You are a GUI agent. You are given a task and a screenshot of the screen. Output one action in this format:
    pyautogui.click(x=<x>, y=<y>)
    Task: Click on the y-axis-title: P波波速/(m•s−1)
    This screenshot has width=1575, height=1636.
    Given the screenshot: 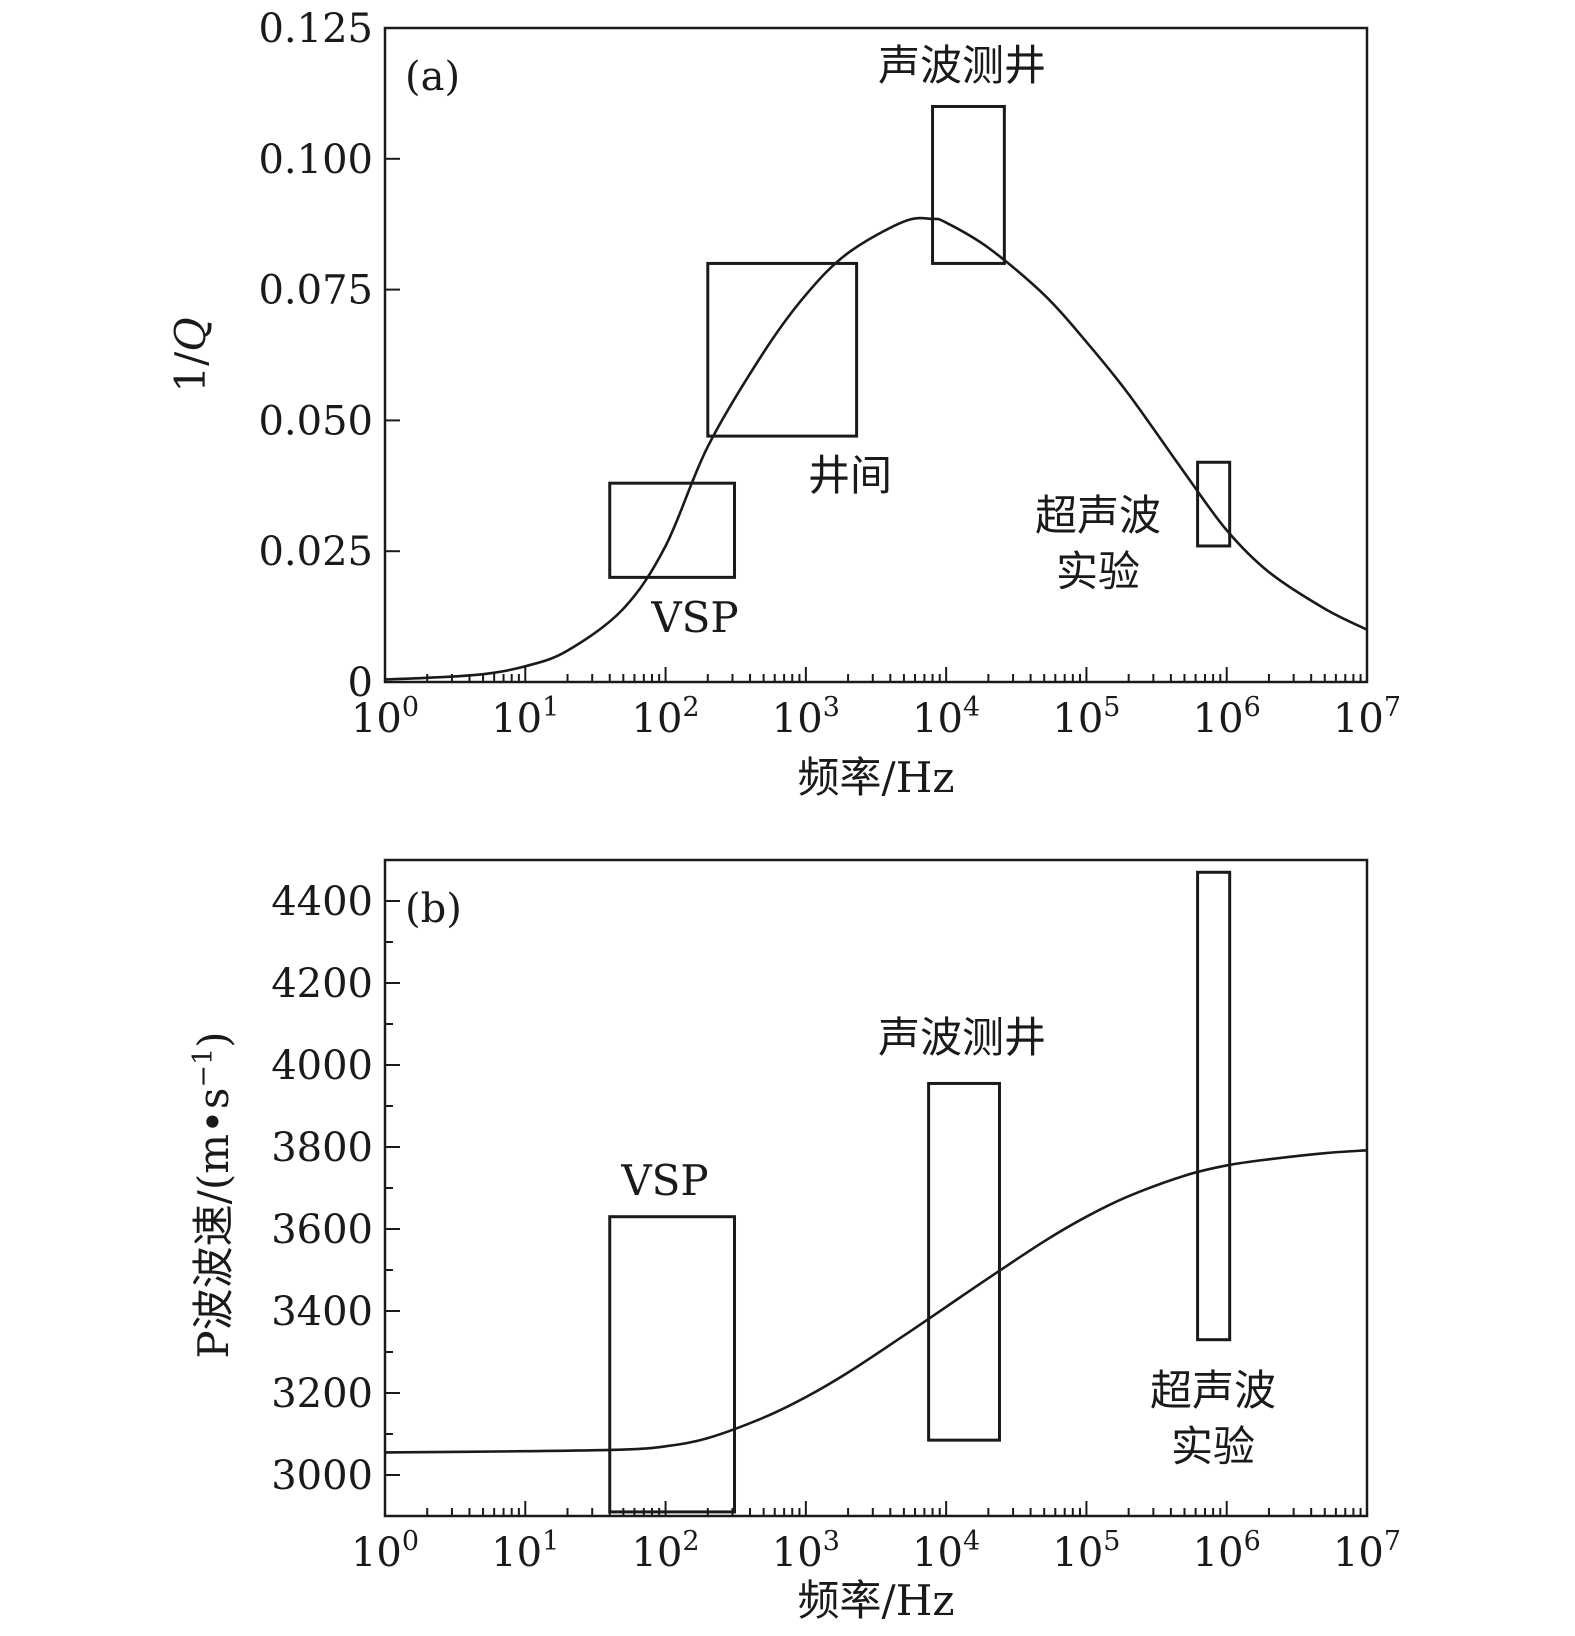 What is the action you would take?
    pyautogui.click(x=213, y=1194)
    